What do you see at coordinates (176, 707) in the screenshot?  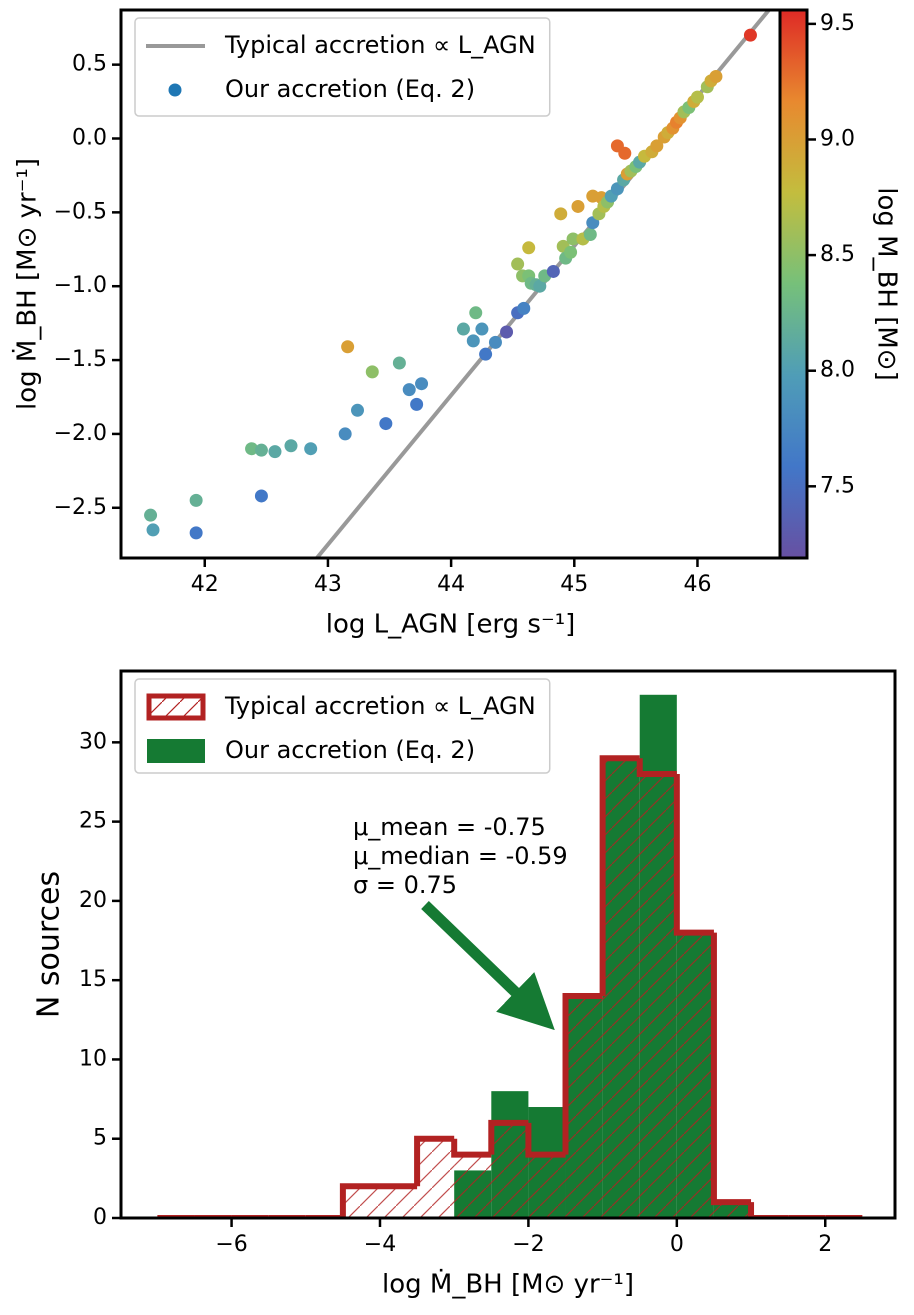 I see `legend-patch` at bounding box center [176, 707].